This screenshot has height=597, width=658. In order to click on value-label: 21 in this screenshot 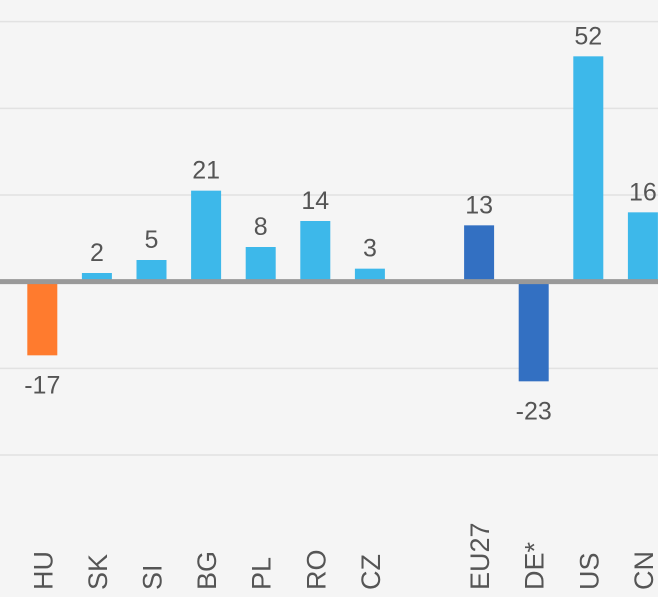, I will do `click(206, 171)`.